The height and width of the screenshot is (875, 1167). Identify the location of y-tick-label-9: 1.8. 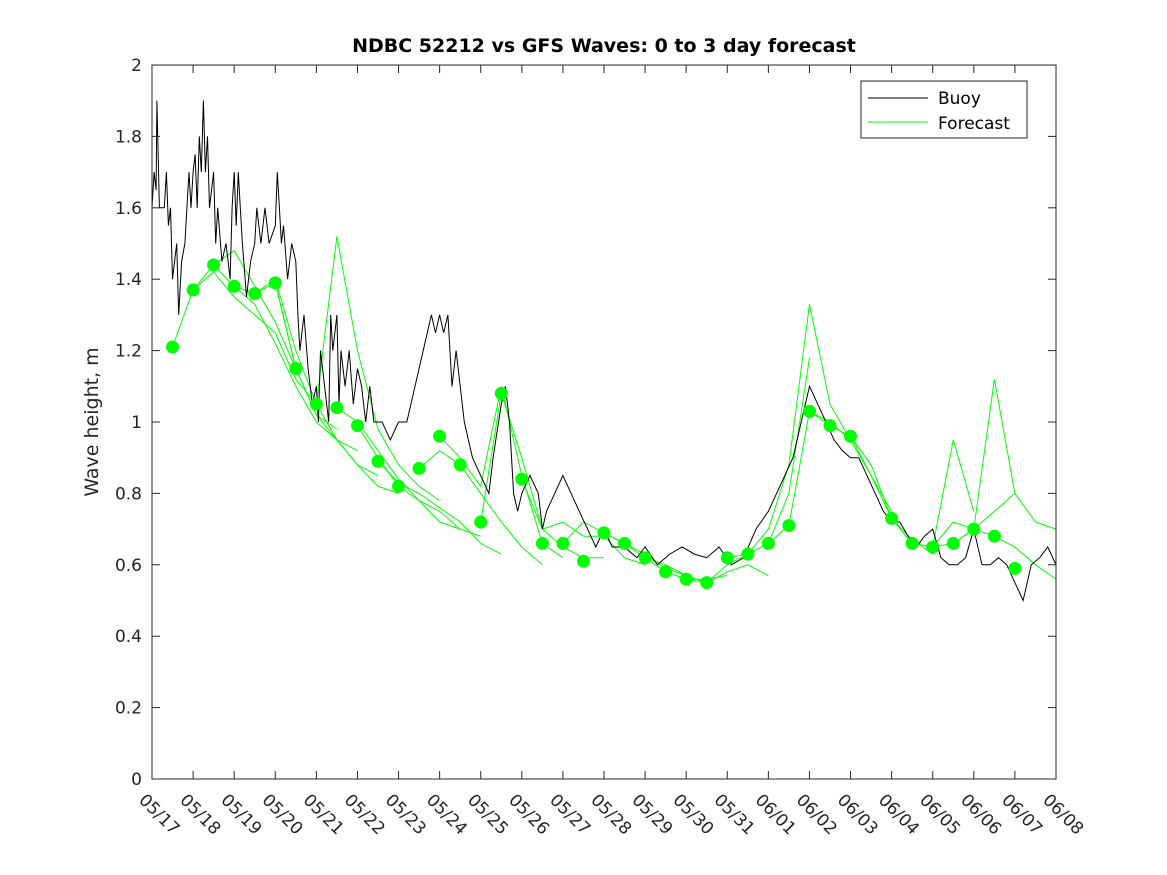
(128, 137).